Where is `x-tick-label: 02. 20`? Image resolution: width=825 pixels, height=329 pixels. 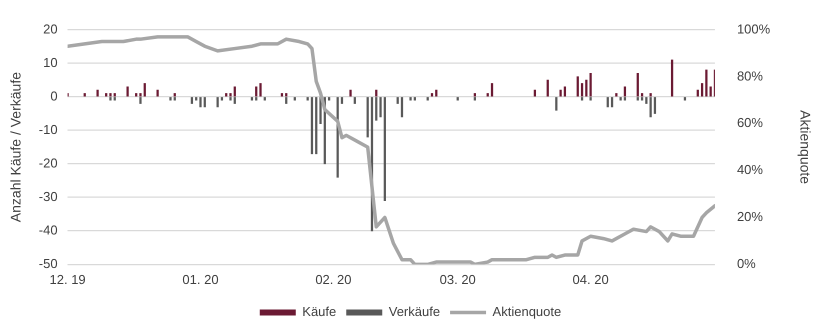
x-tick-label: 02. 20 is located at coordinates (333, 279).